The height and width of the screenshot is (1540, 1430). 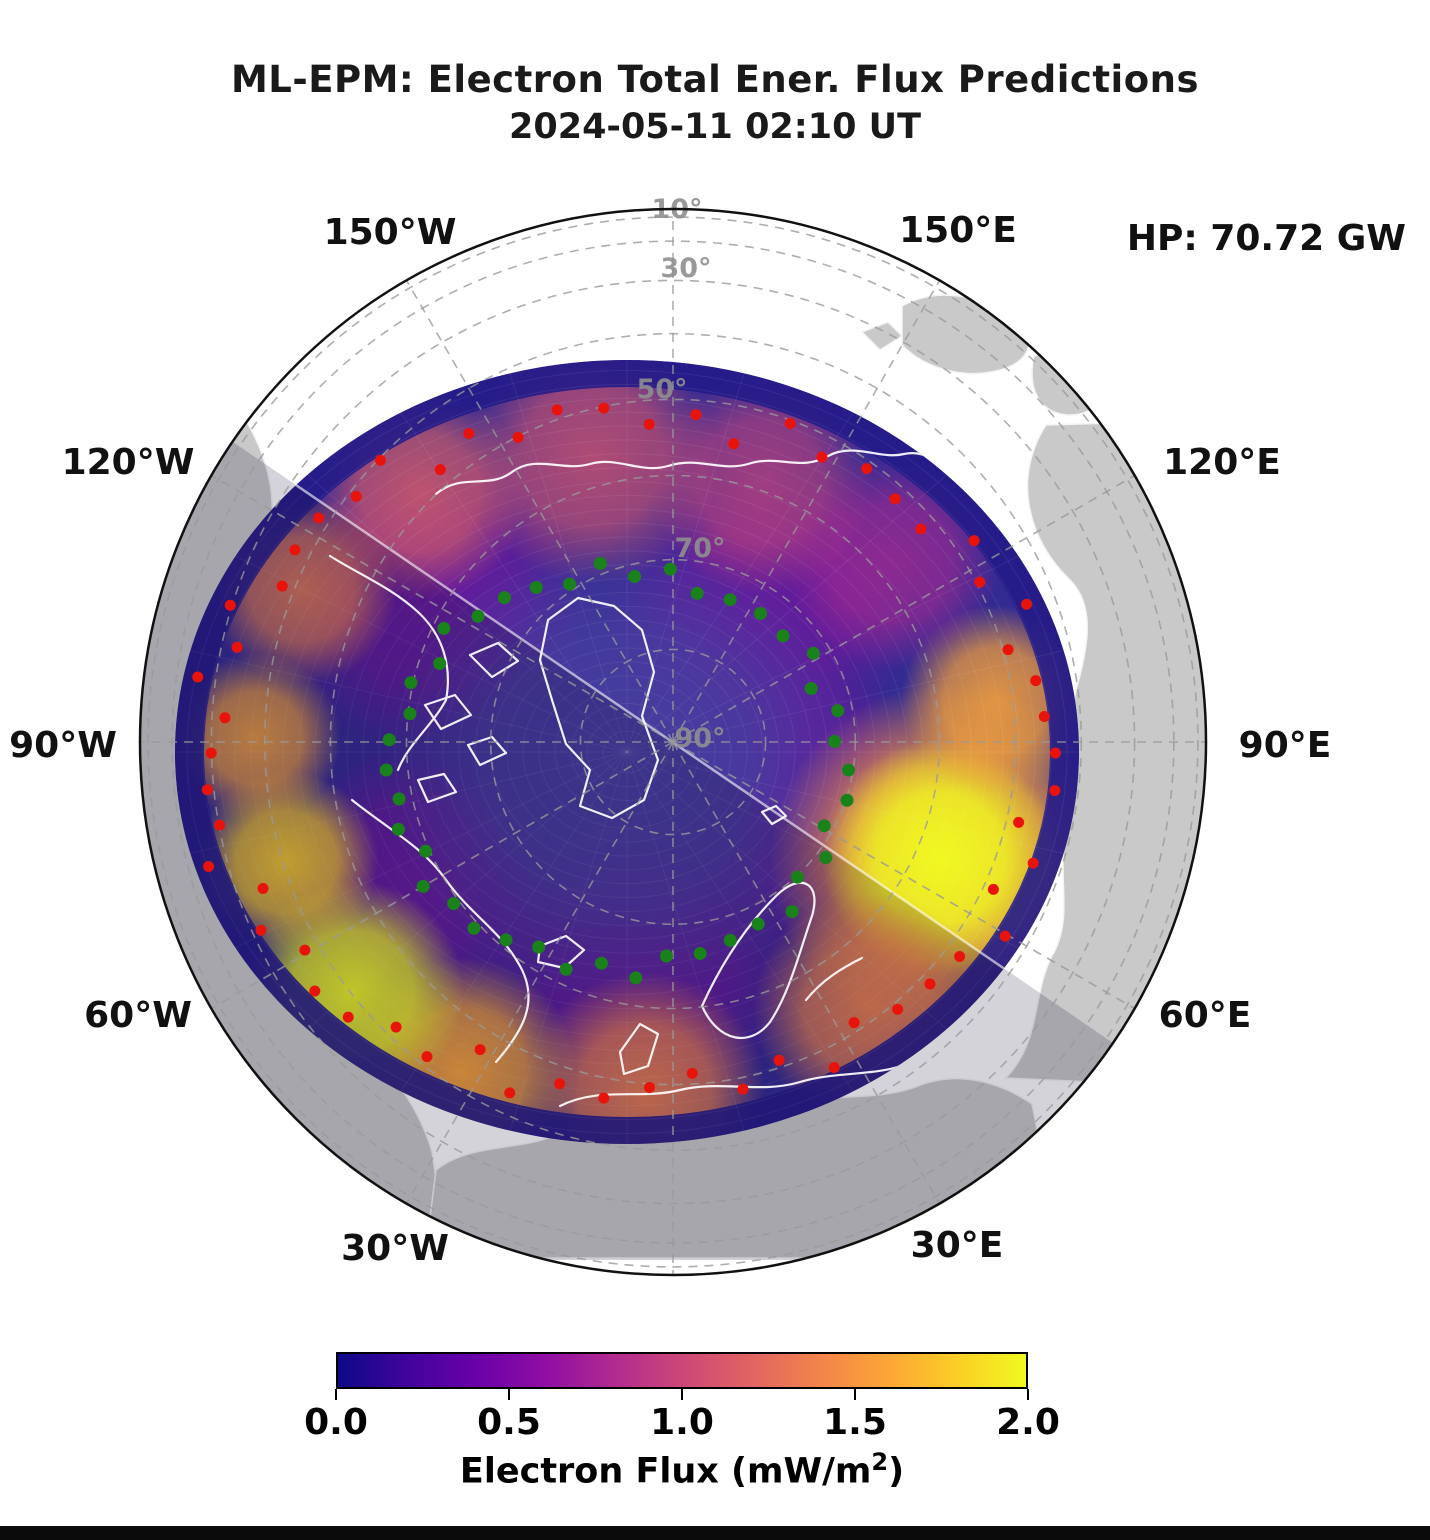 What do you see at coordinates (661, 389) in the screenshot?
I see `latitude-label: 50°` at bounding box center [661, 389].